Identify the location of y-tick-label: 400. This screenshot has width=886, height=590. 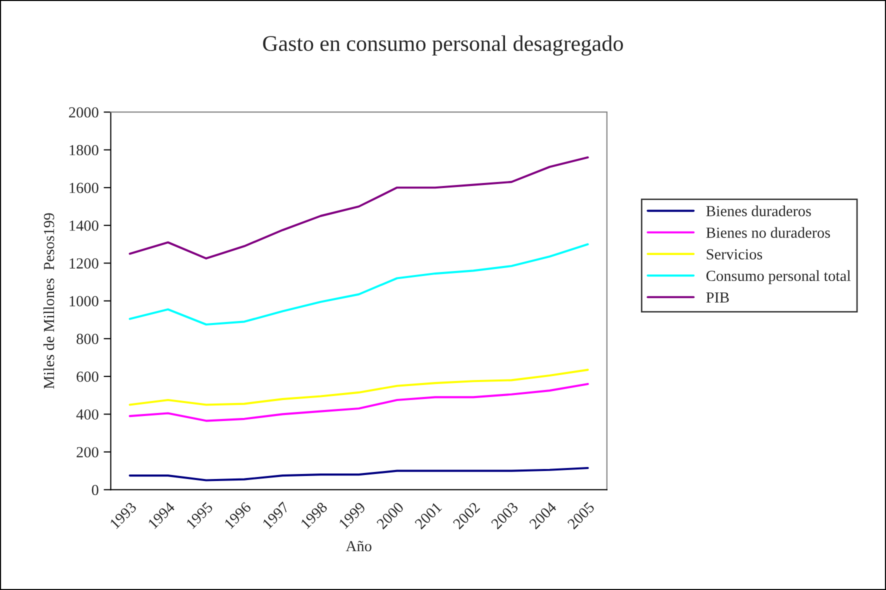
(87, 414).